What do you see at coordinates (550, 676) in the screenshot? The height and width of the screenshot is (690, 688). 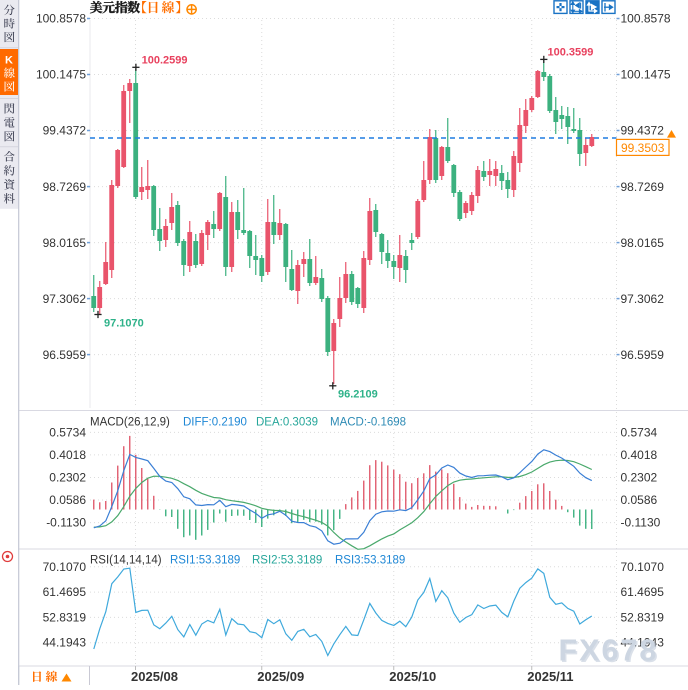 I see `svg-text: 2025/11` at bounding box center [550, 676].